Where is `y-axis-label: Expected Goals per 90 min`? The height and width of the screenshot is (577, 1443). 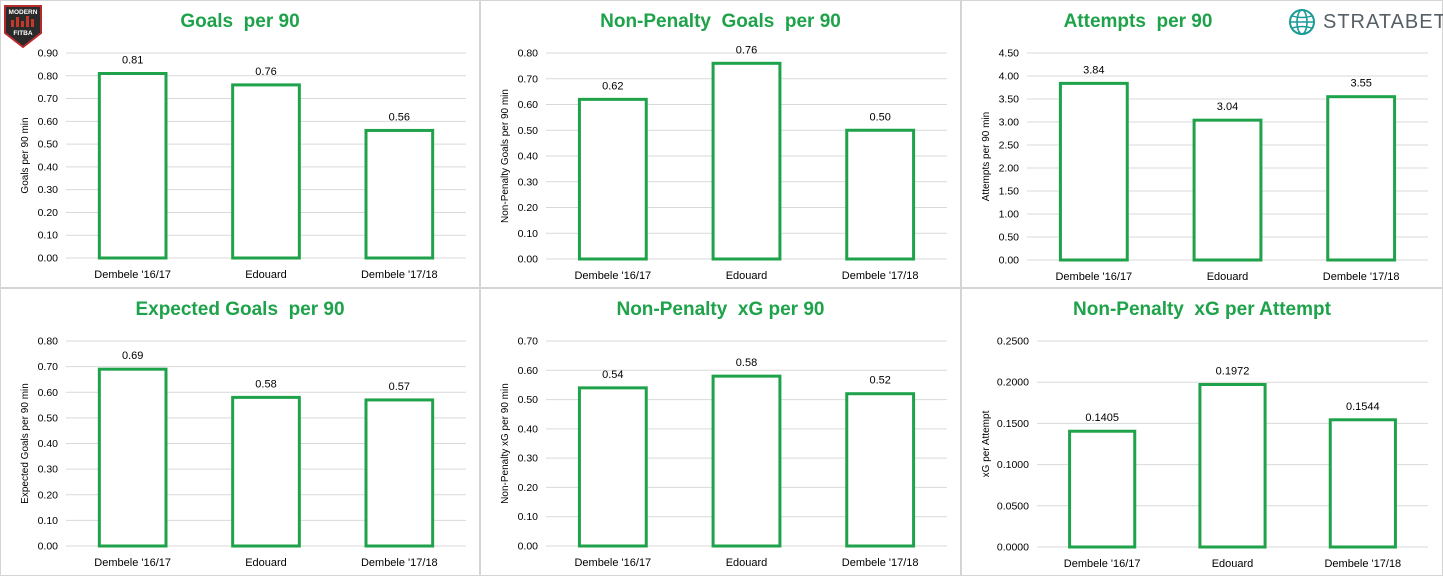
y-axis-label: Expected Goals per 90 min is located at coordinates (25, 443).